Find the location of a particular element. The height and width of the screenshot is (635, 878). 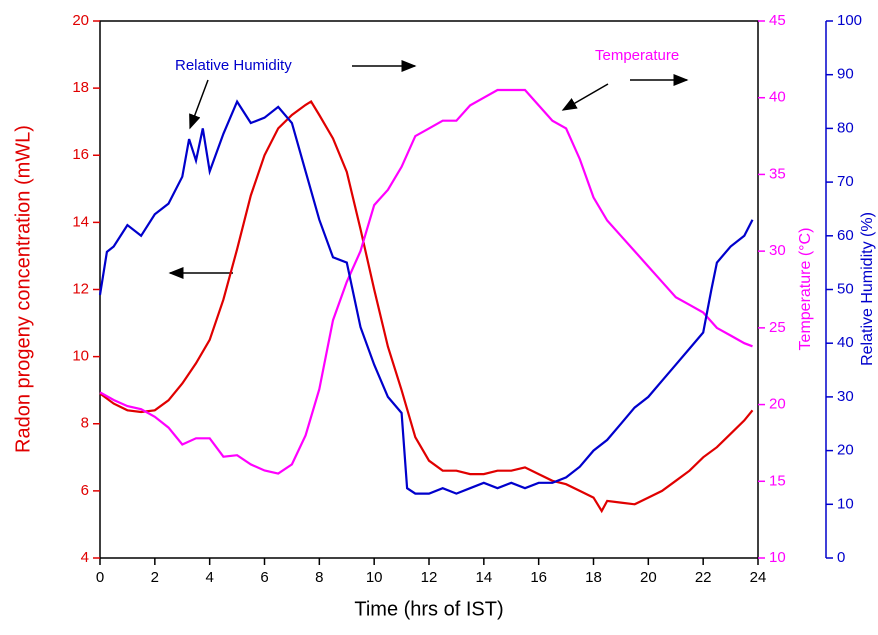

y-tick-label: 8 is located at coordinates (85, 423).